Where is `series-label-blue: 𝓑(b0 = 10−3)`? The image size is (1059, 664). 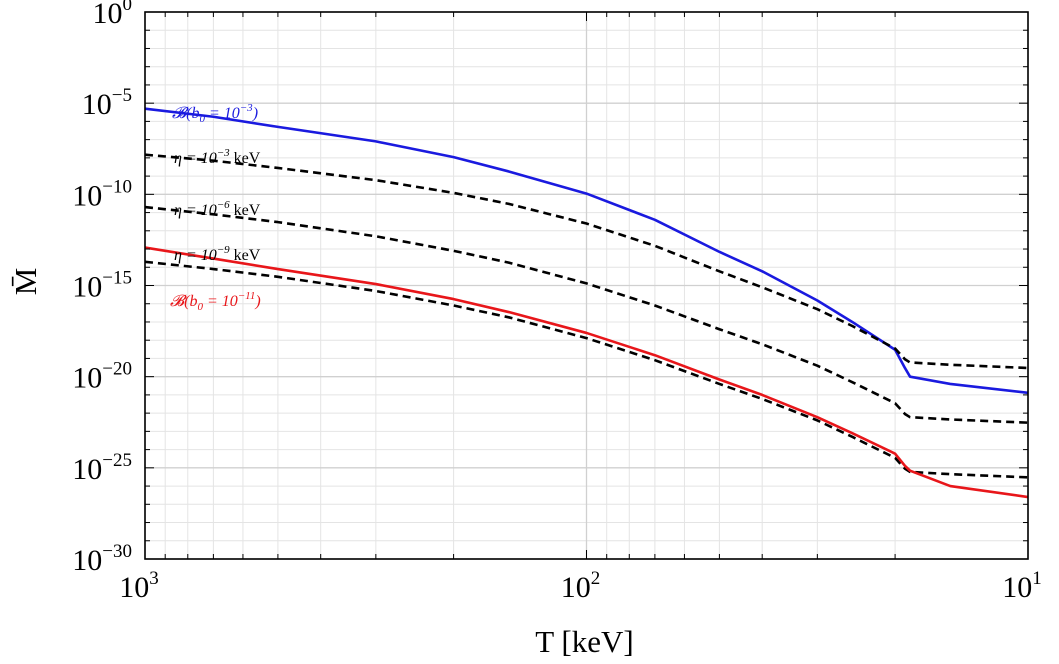
series-label-blue: 𝓑(b0 = 10−3) is located at coordinates (215, 113).